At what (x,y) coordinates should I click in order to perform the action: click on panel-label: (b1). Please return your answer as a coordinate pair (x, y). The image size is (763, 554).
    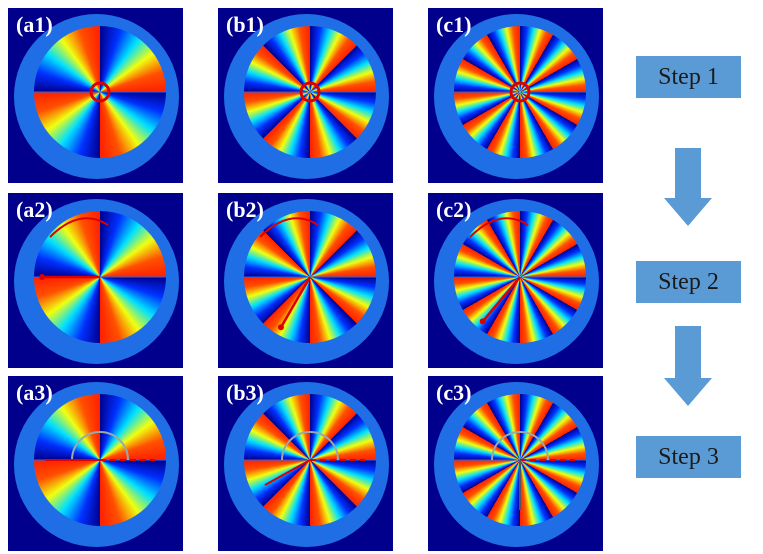
    Looking at the image, I should click on (245, 24).